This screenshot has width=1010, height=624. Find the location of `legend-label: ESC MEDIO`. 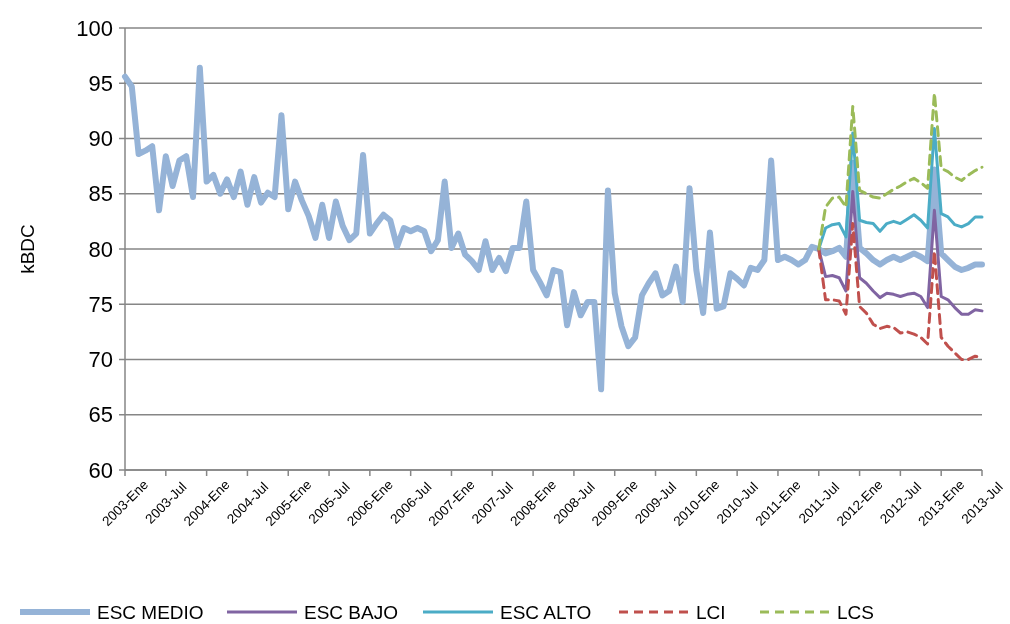

legend-label: ESC MEDIO is located at coordinates (150, 612).